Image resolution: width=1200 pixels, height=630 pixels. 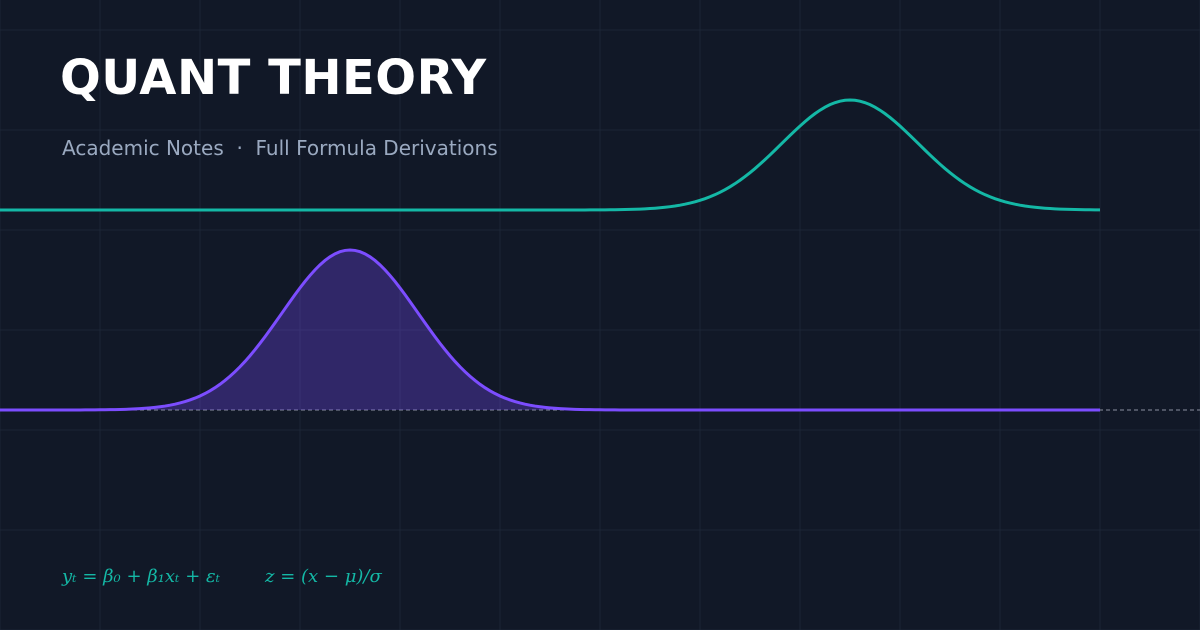 What do you see at coordinates (141, 576) in the screenshot?
I see `formula: yₜ = β₀ + β₁xₜ + εₜ` at bounding box center [141, 576].